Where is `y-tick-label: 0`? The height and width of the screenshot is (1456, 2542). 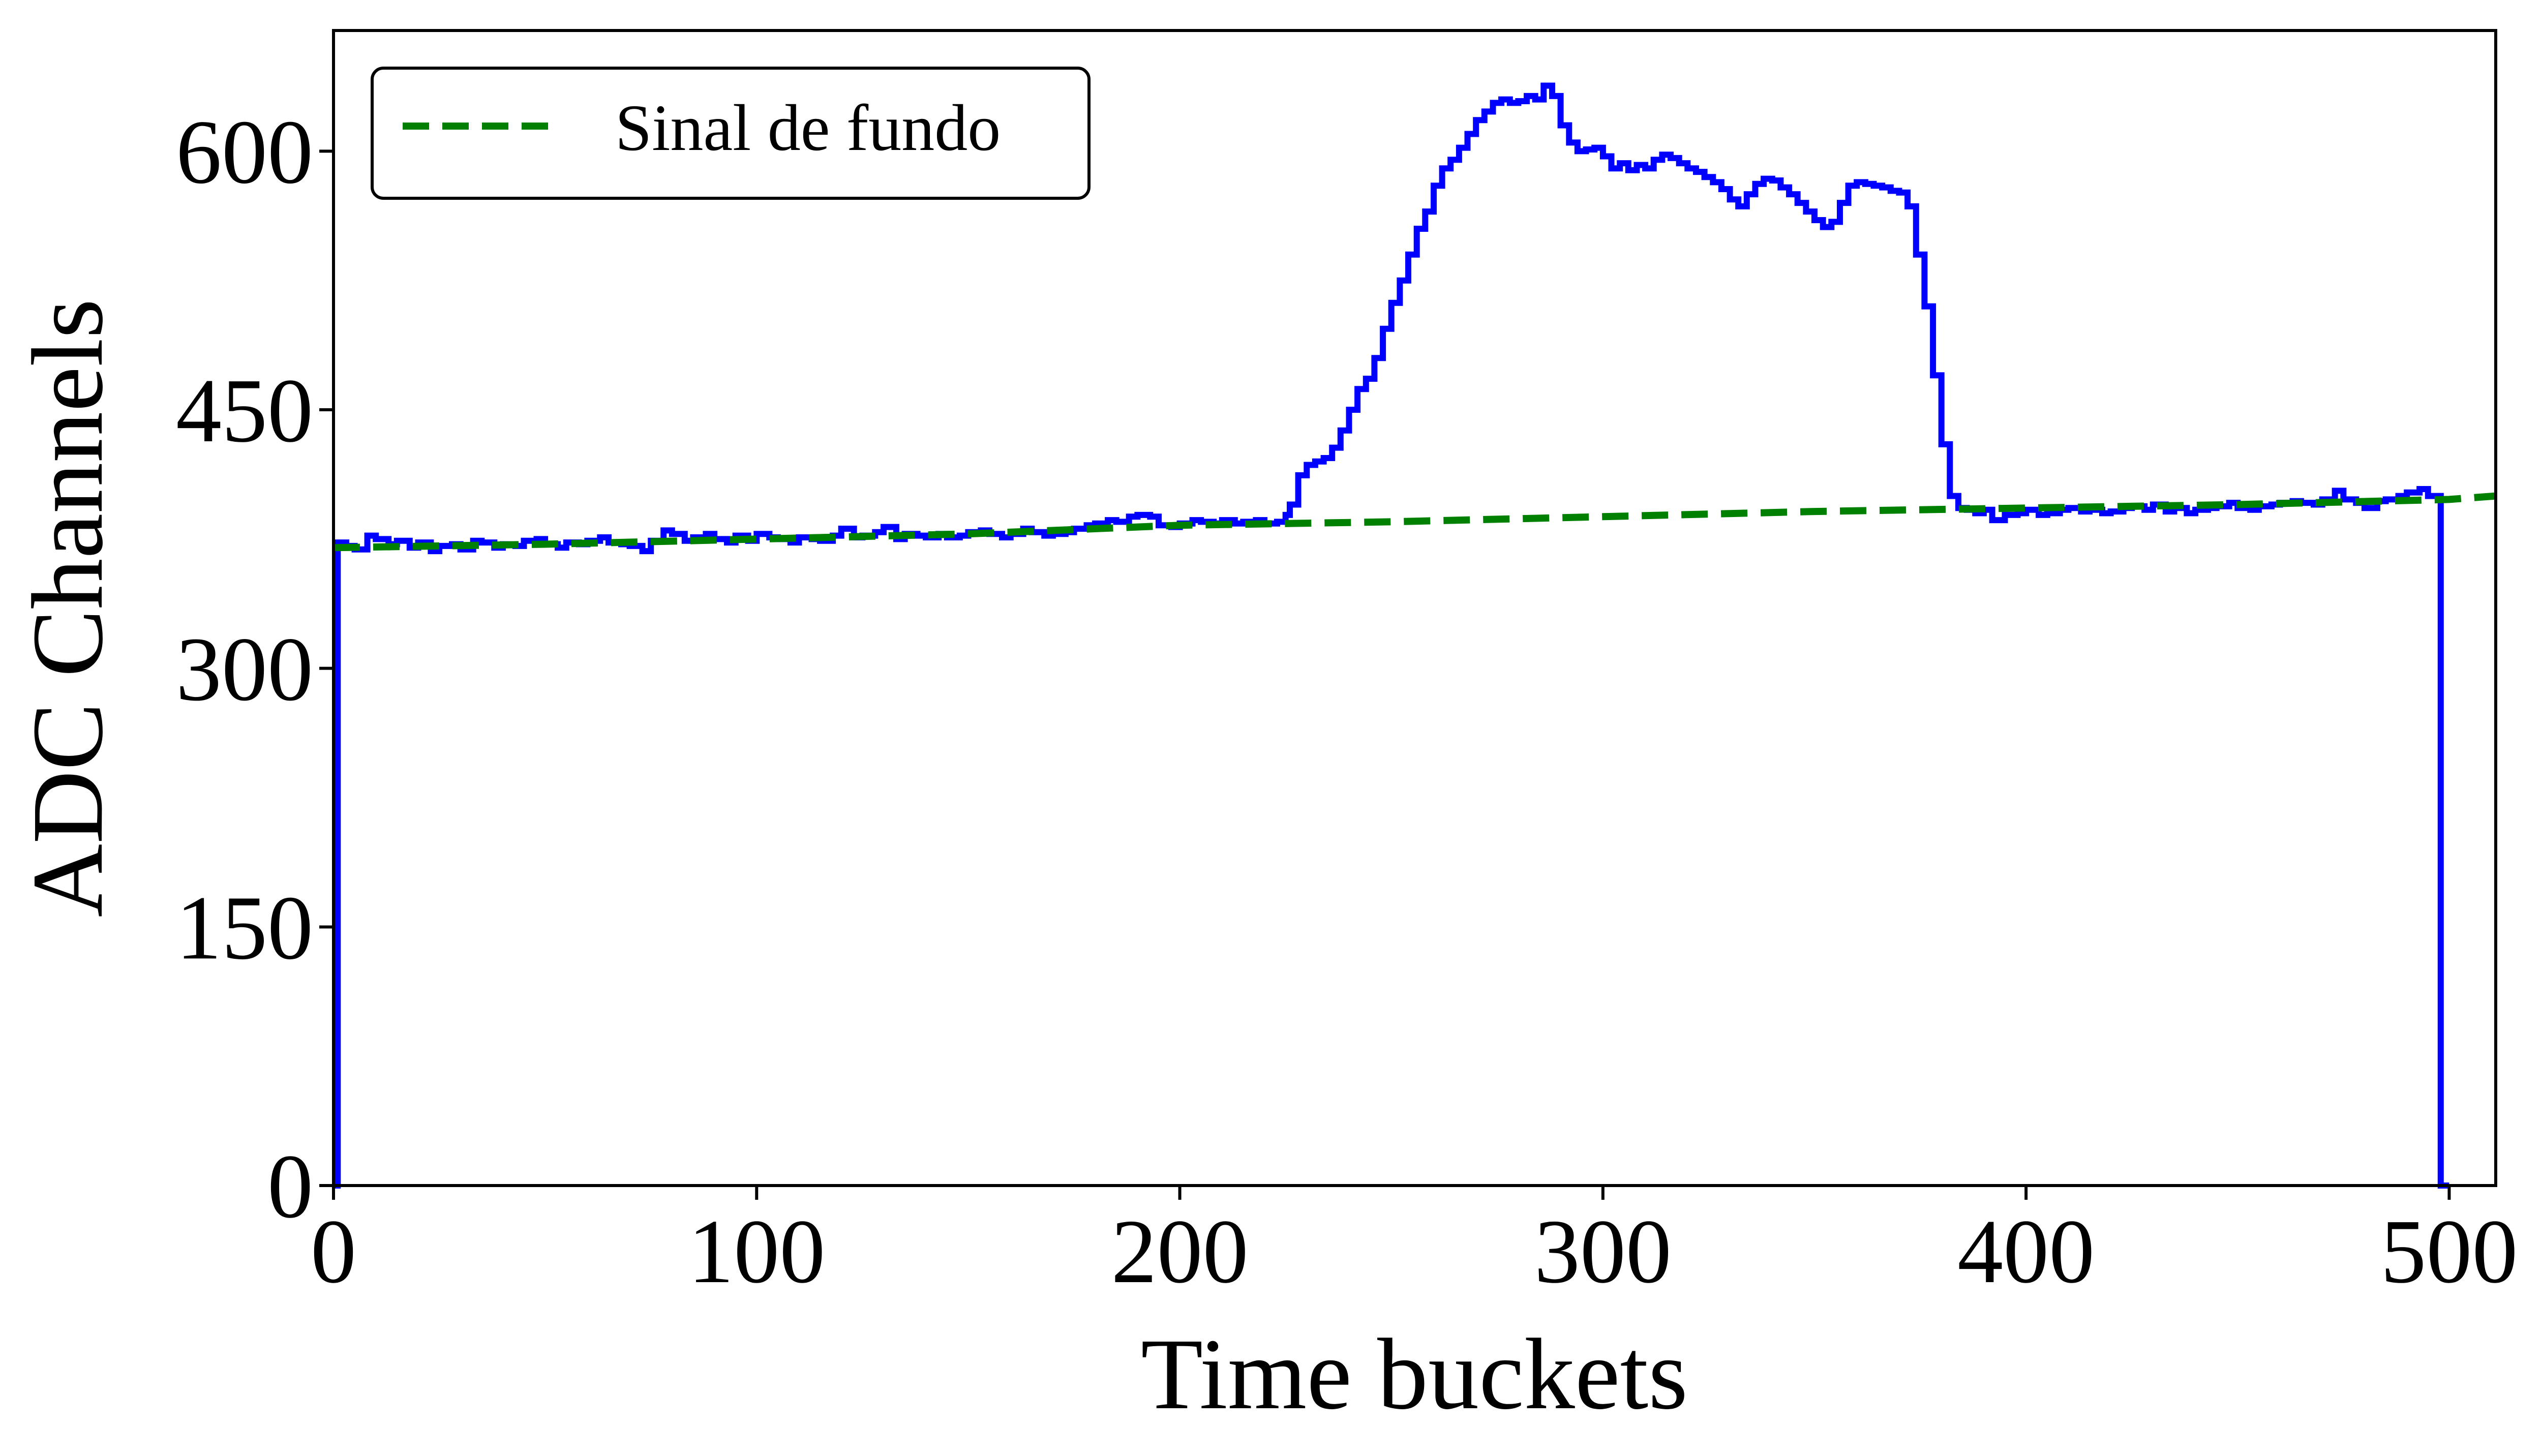 y-tick-label: 0 is located at coordinates (290, 1186).